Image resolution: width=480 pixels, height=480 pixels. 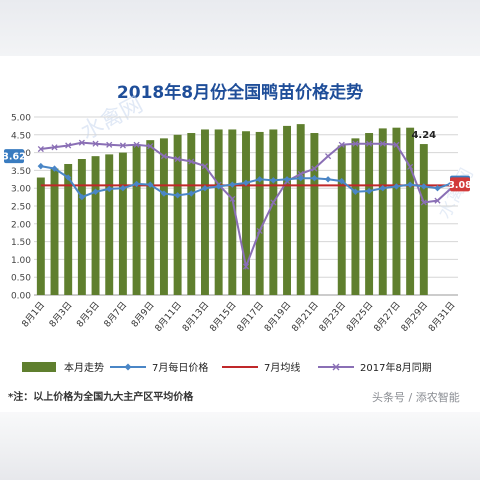 I want to click on legend-marker, so click(x=128, y=367).